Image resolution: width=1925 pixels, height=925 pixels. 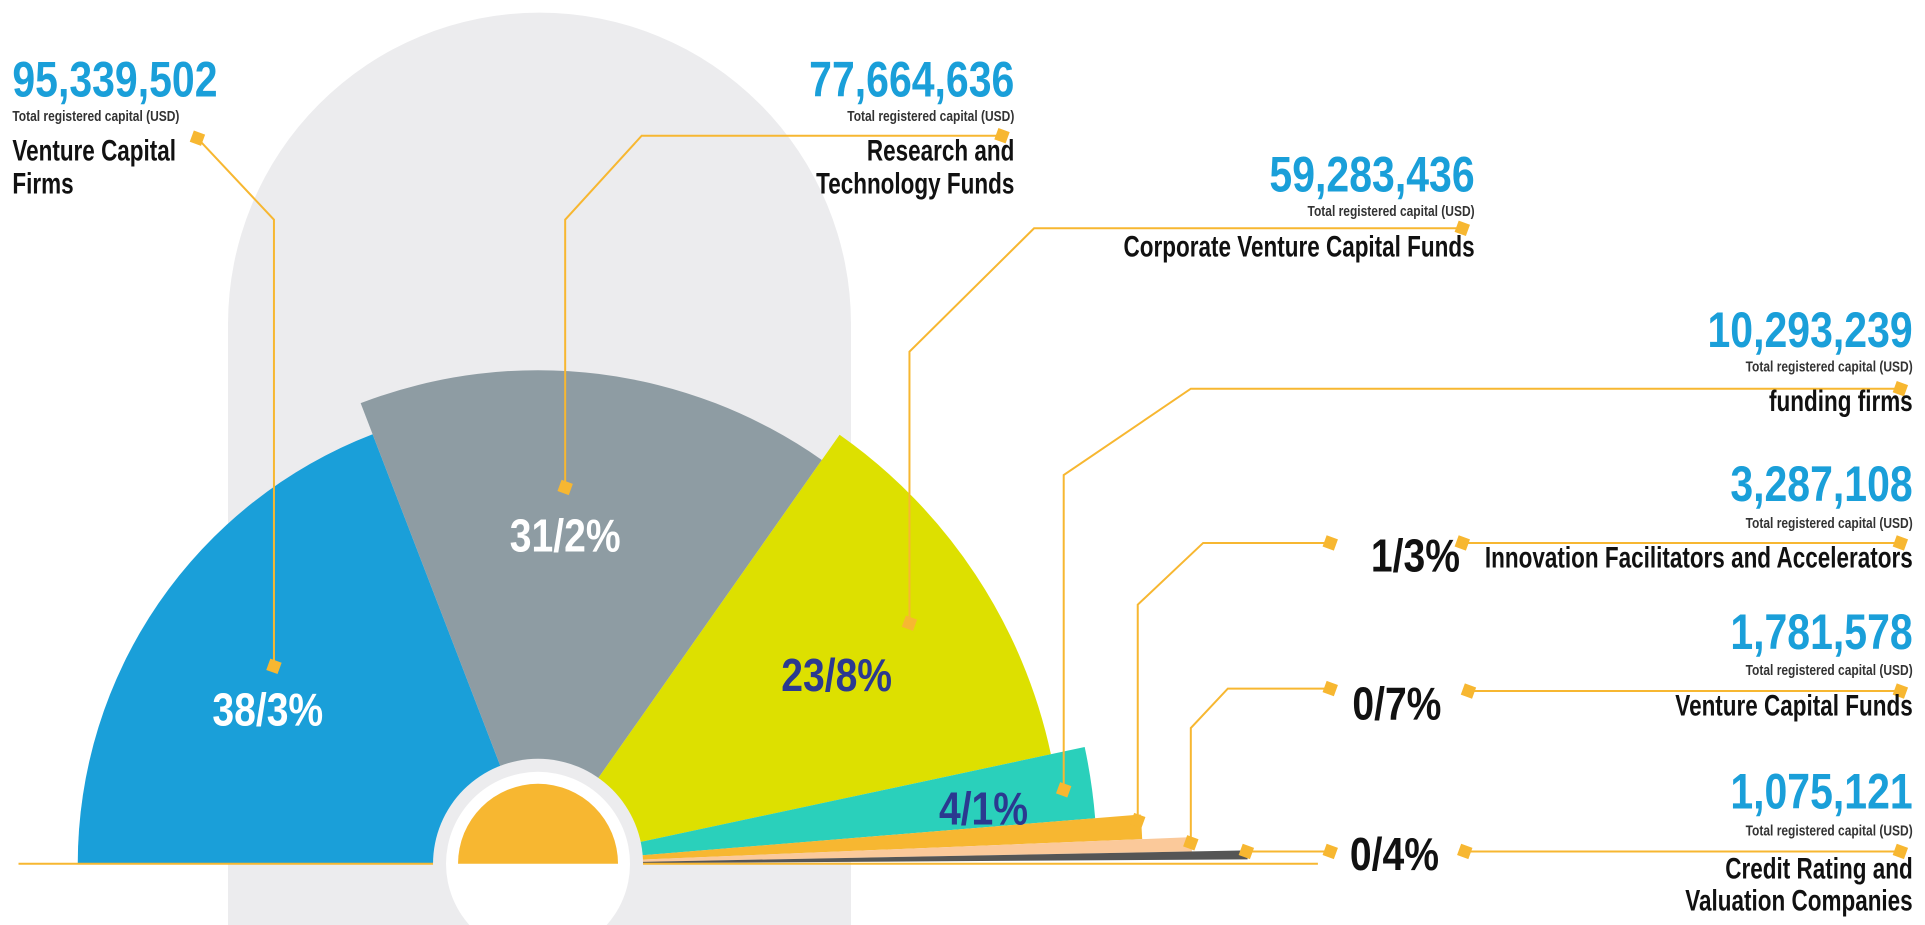 I want to click on value-label: 10,293,239, so click(x=1810, y=330).